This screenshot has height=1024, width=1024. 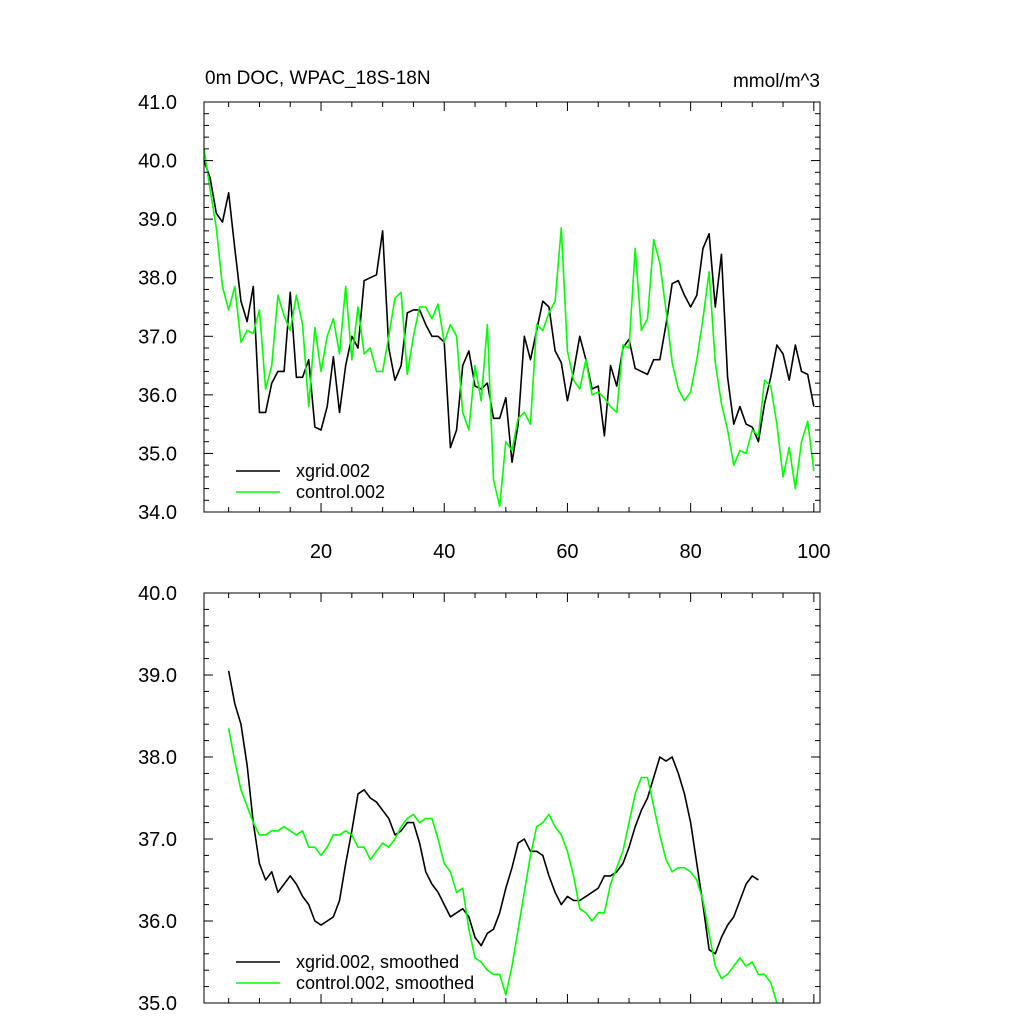 I want to click on legend-label-xgrid-smoothed: xgrid.002, smoothed, so click(x=377, y=962).